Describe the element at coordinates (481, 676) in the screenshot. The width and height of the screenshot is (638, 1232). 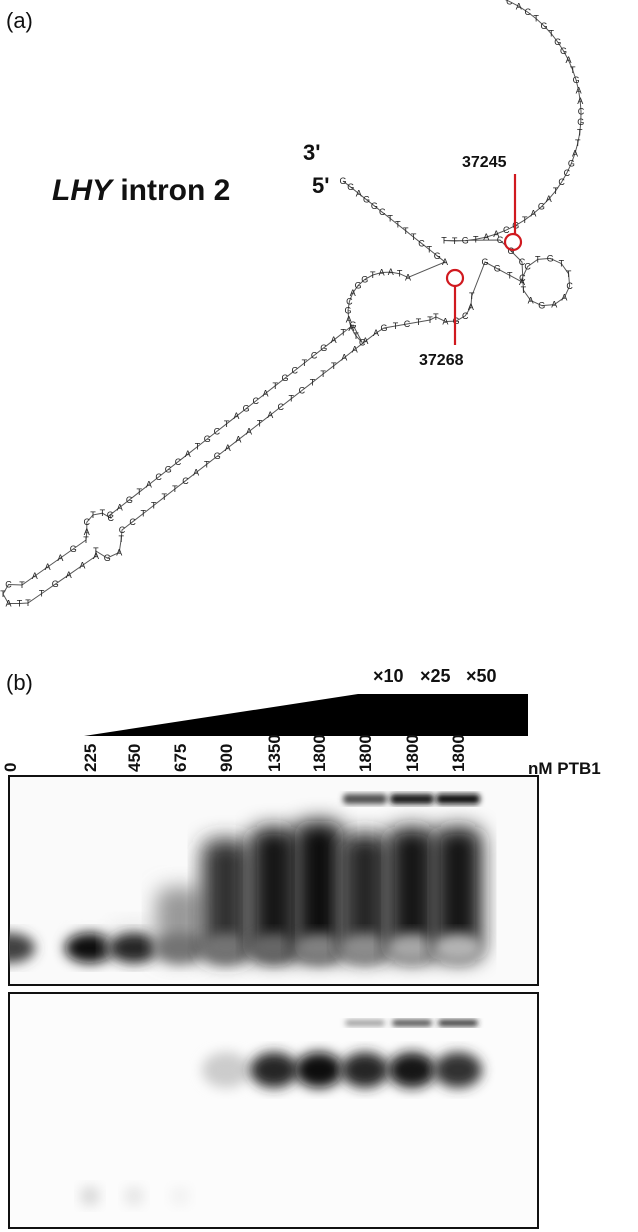
I see `competitor-label: ×50` at that location.